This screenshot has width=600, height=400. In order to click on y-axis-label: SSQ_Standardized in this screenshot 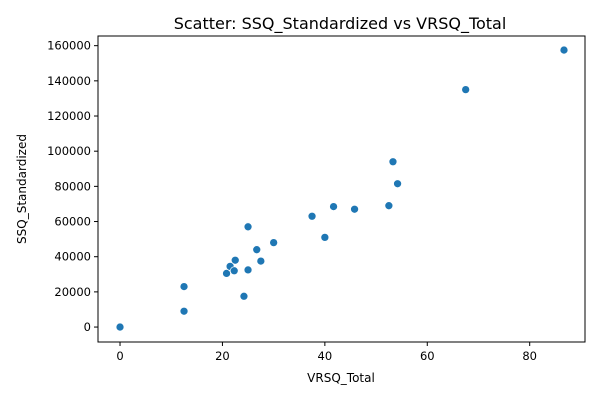, I will do `click(22, 189)`.